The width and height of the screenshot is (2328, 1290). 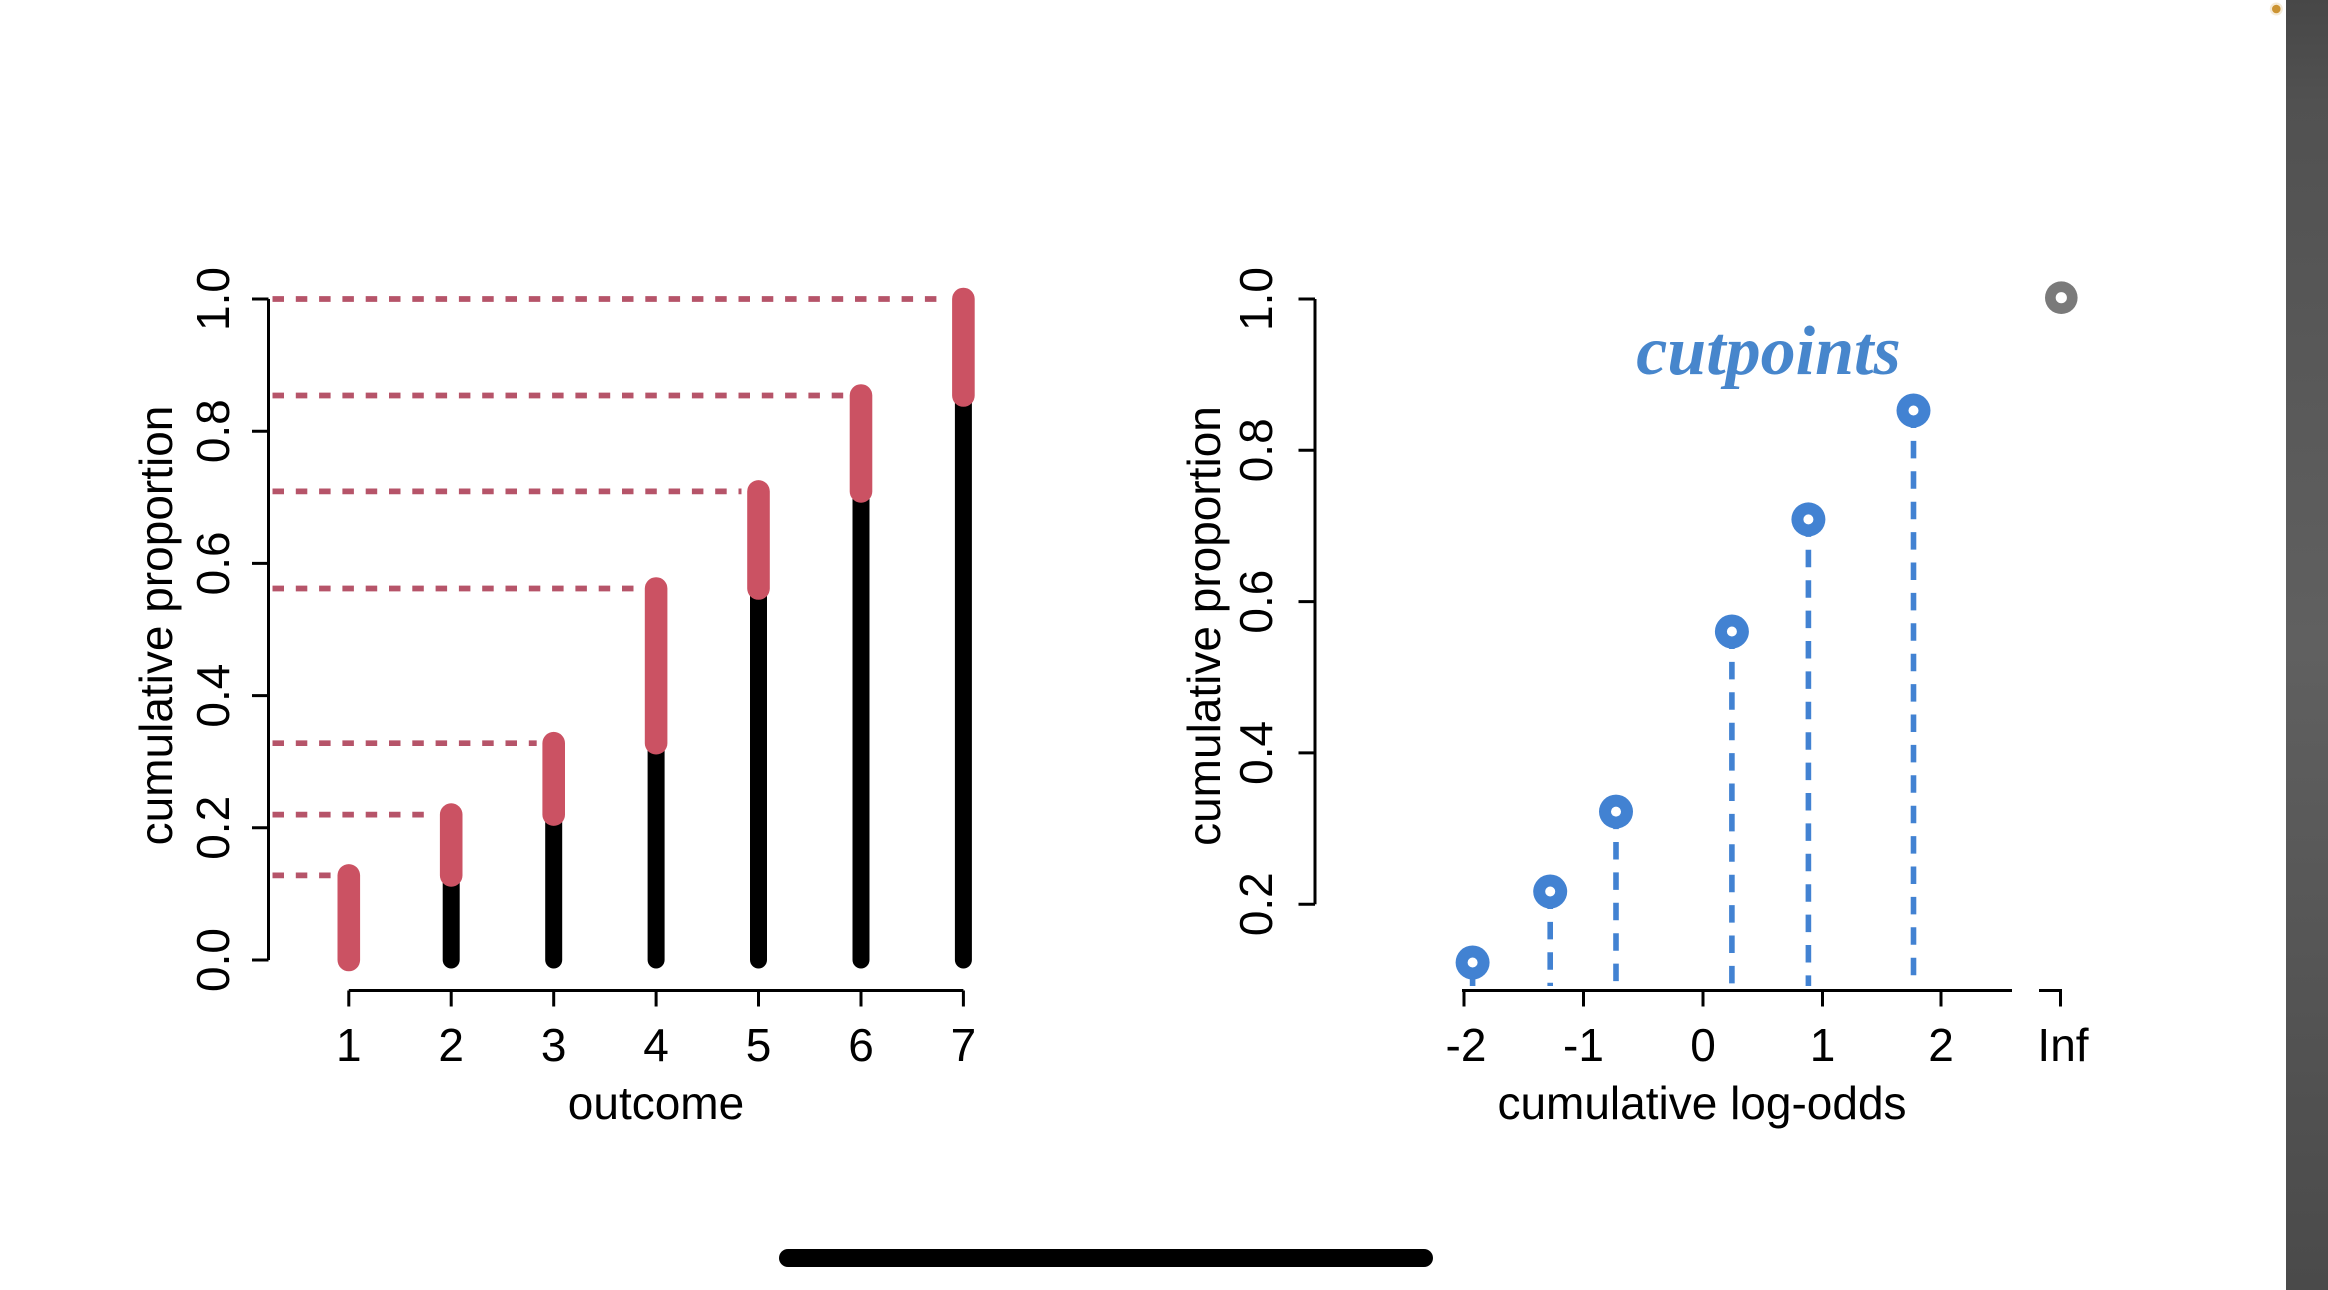 I want to click on svg-text: cutpoints, so click(x=1768, y=351).